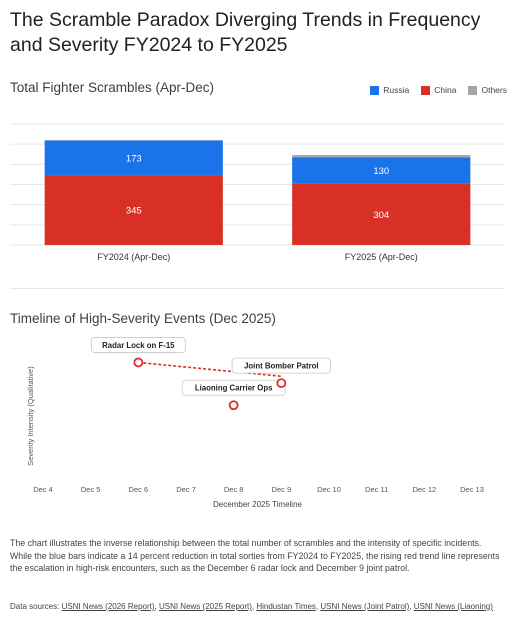  What do you see at coordinates (381, 156) in the screenshot?
I see `bar-segment-others` at bounding box center [381, 156].